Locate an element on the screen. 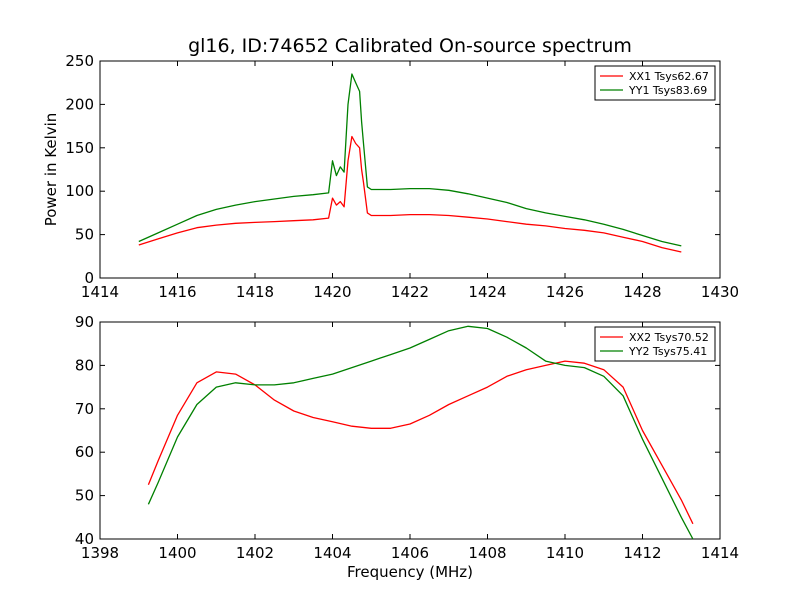 The height and width of the screenshot is (600, 800). x-tick-label: 1422 is located at coordinates (410, 292).